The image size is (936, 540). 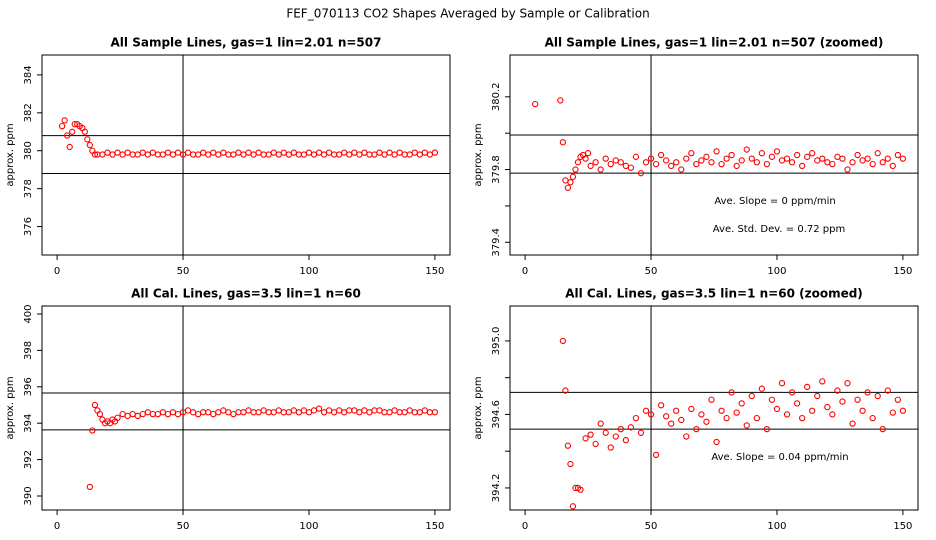 What do you see at coordinates (28, 495) in the screenshot?
I see `y-tick-label: 390` at bounding box center [28, 495].